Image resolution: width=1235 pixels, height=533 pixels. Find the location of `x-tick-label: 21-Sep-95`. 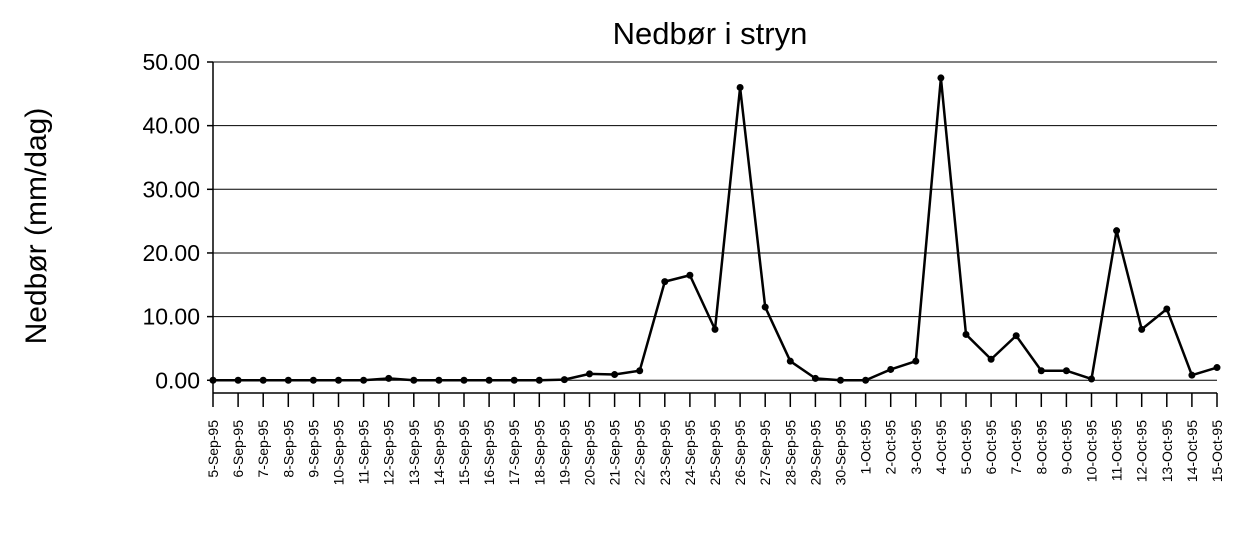

x-tick-label: 21-Sep-95 is located at coordinates (615, 453).